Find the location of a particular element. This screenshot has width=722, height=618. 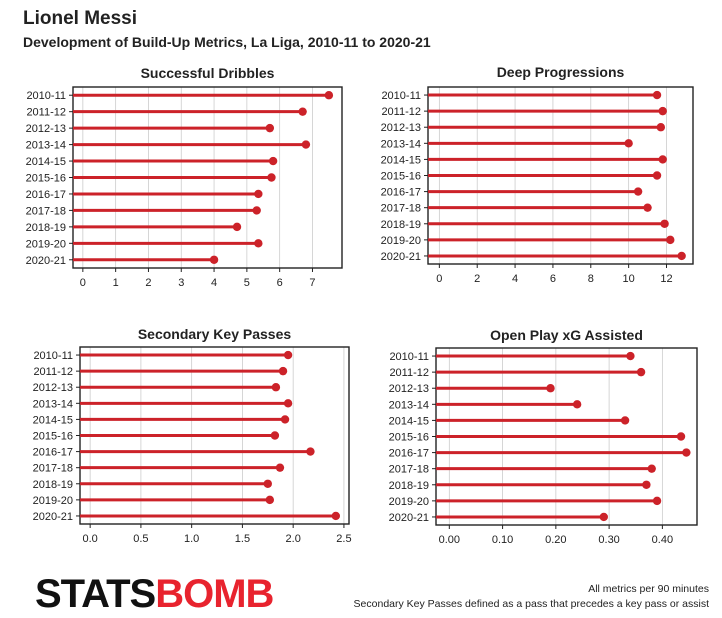

logo-text-part2: BOMB is located at coordinates (214, 594).